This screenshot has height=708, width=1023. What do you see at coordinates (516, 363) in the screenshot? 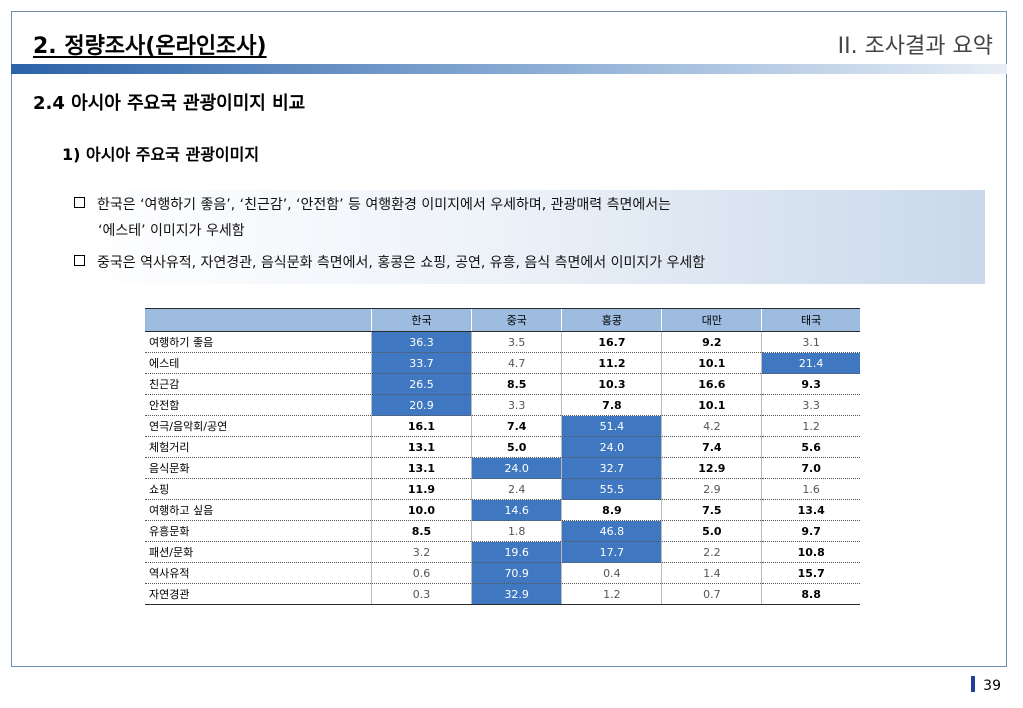
I see `table-cell: 4.7` at bounding box center [516, 363].